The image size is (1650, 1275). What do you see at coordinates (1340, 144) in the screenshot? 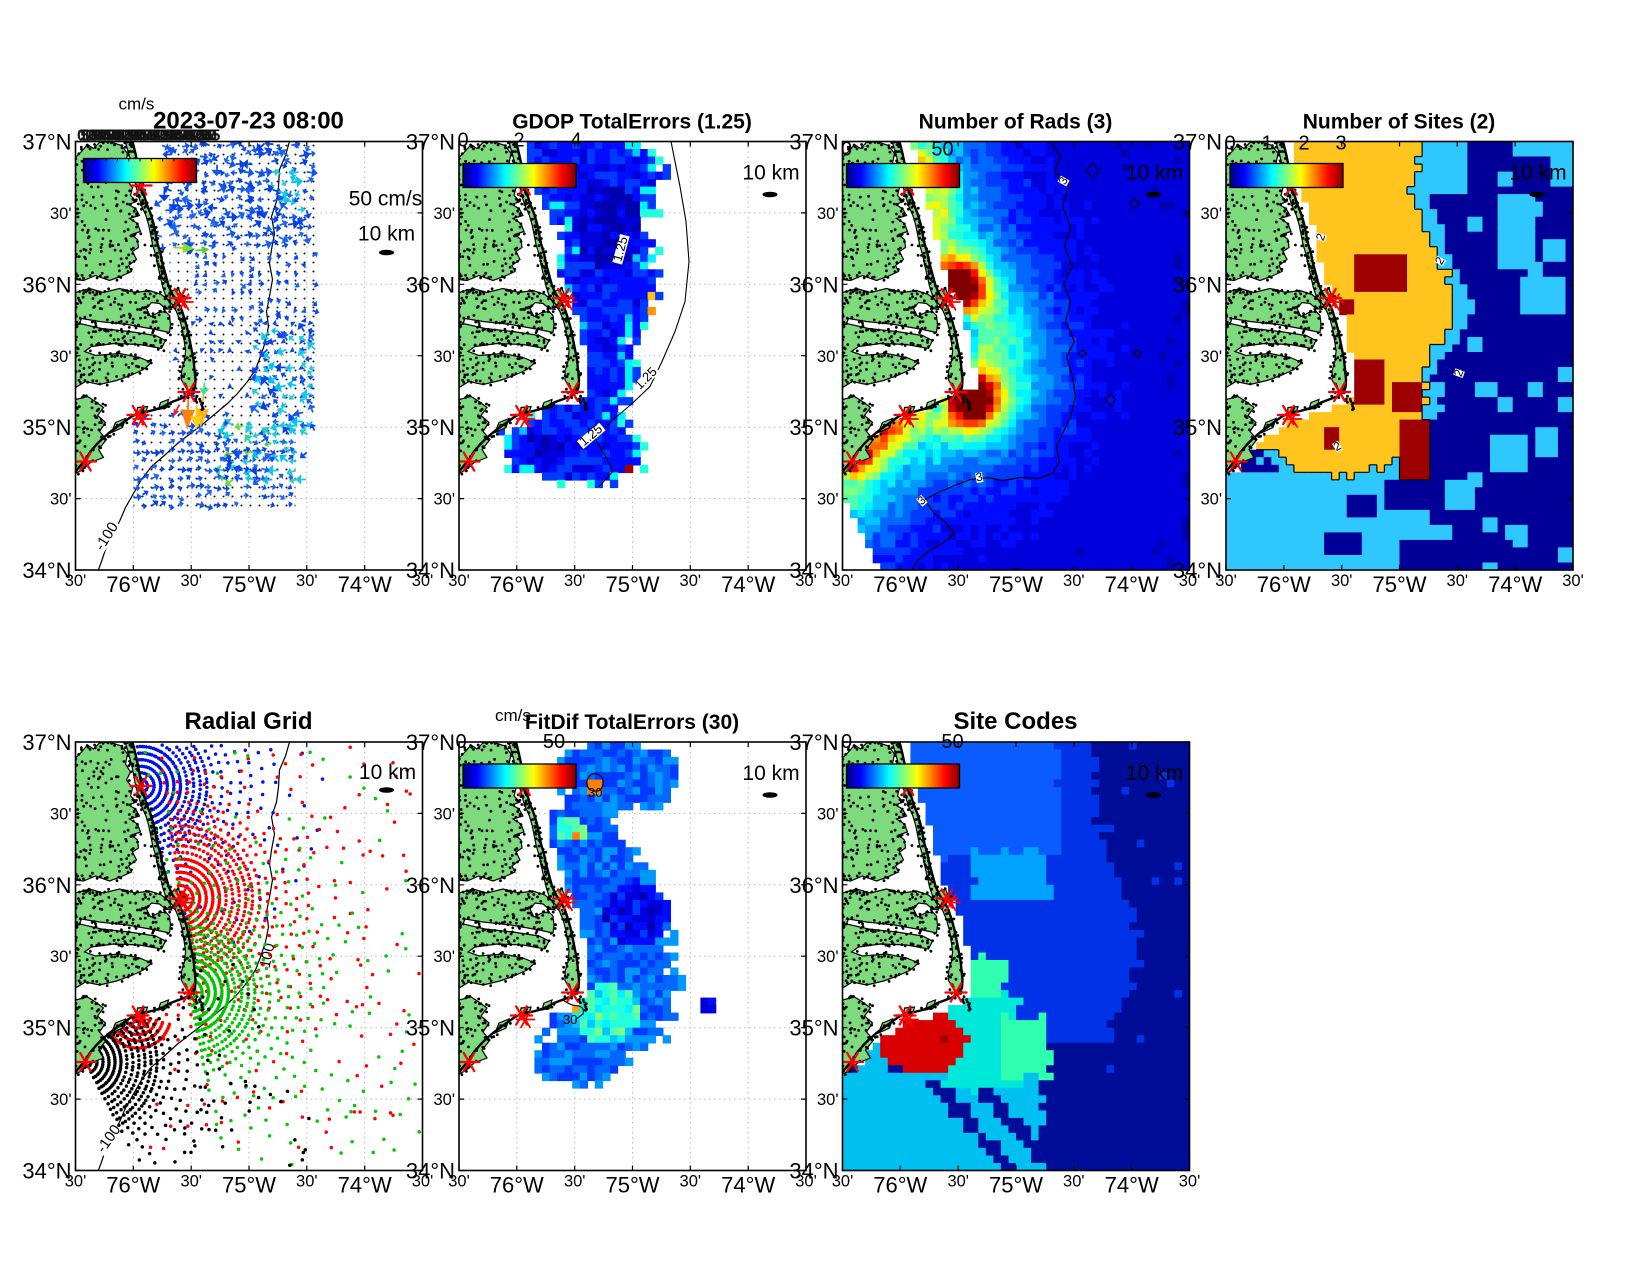
I see `svg-text: 3` at bounding box center [1340, 144].